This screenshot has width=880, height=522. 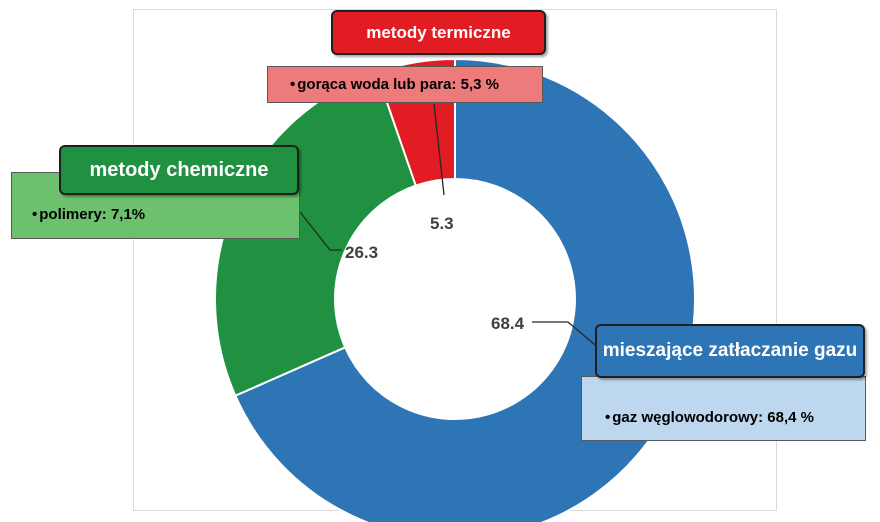 What do you see at coordinates (320, 231) in the screenshot?
I see `leader-line-chemical` at bounding box center [320, 231].